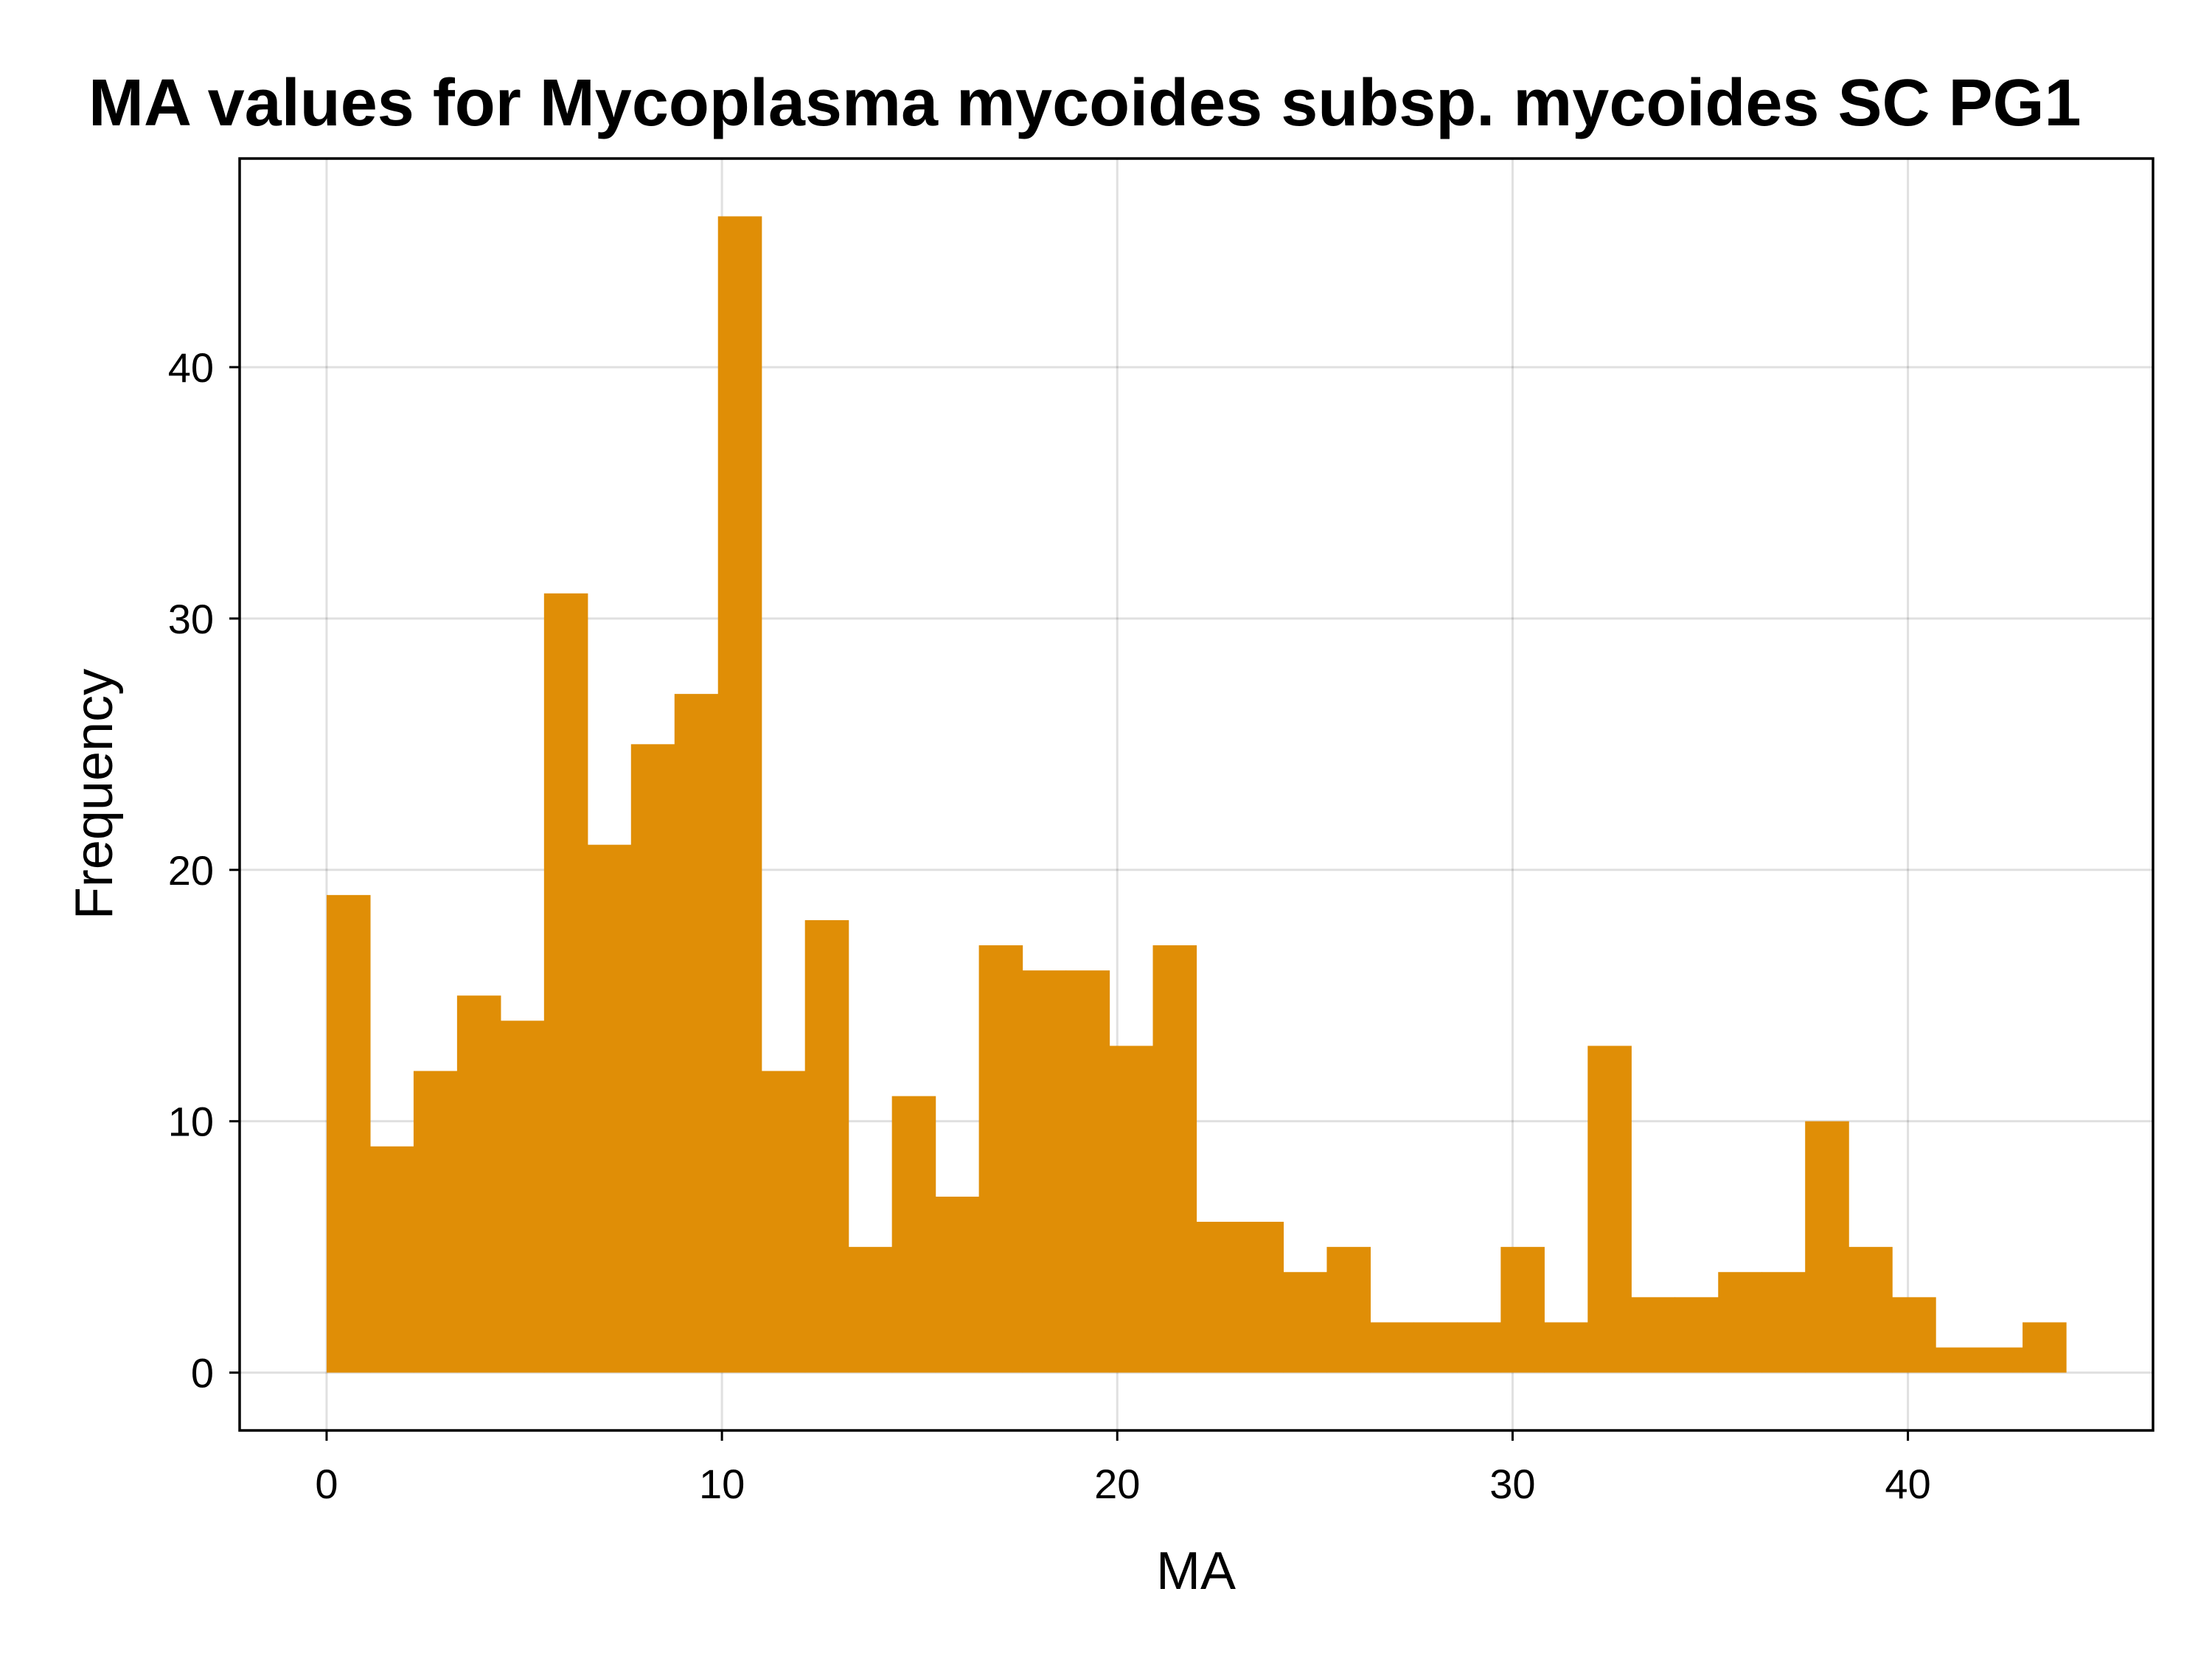 The width and height of the screenshot is (2212, 1659). I want to click on x-axis-ticks: 0 10 20 30 40, so click(1123, 1468).